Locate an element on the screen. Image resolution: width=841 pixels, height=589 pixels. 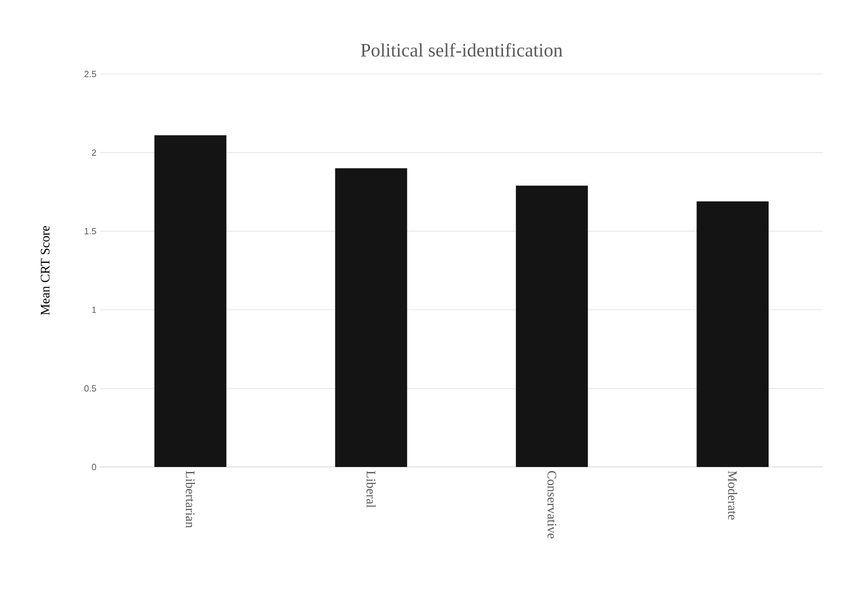
y-axis-title: Mean CRT Score is located at coordinates (45, 271).